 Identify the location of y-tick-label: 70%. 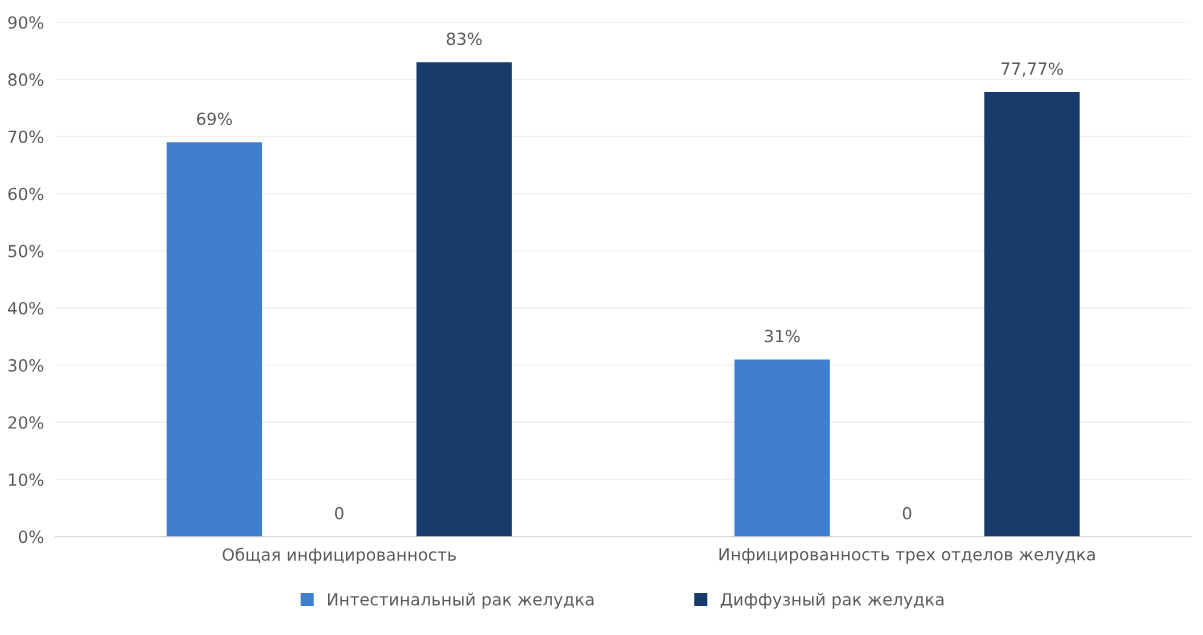
(26, 137).